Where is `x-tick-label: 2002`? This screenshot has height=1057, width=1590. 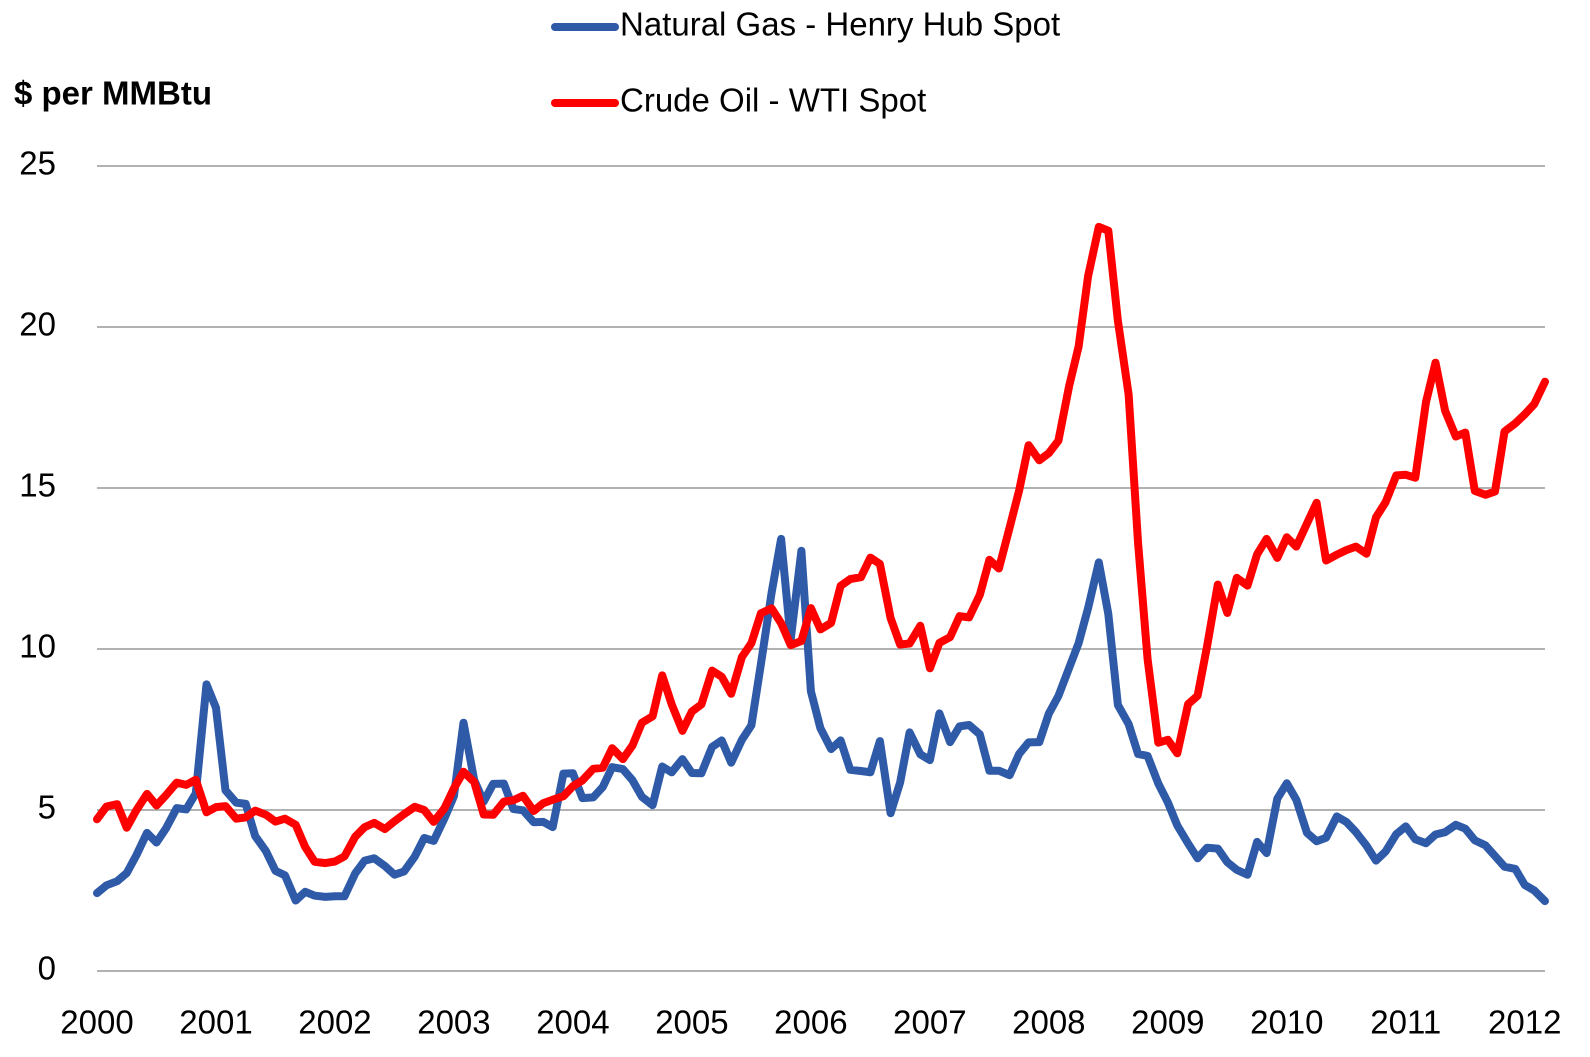
x-tick-label: 2002 is located at coordinates (334, 1022).